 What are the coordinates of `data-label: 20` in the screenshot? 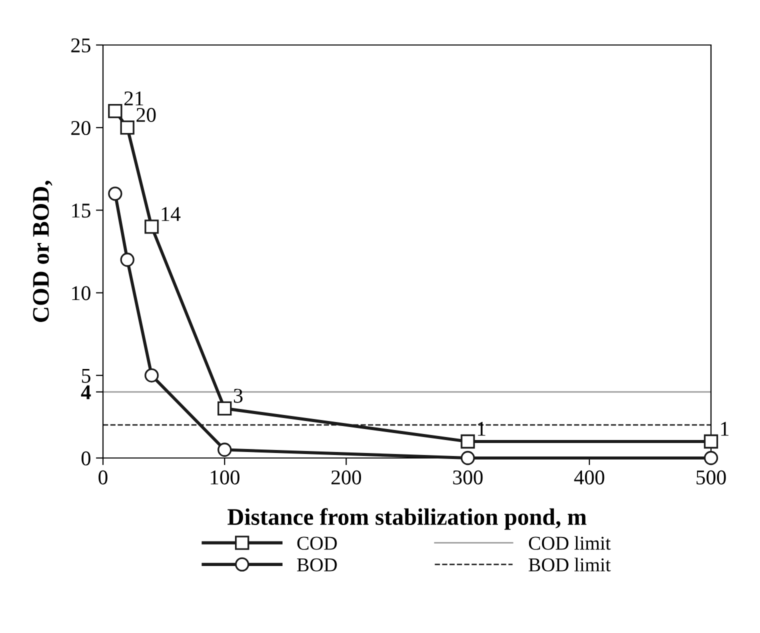 It's located at (146, 115).